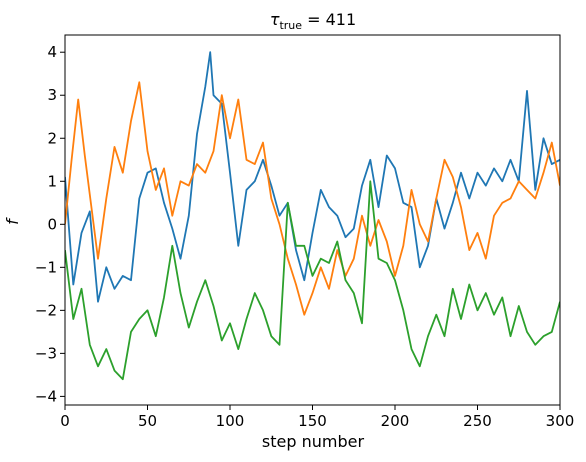 This screenshot has width=586, height=462. I want to click on chart-title: τtrue = 411, so click(313, 21).